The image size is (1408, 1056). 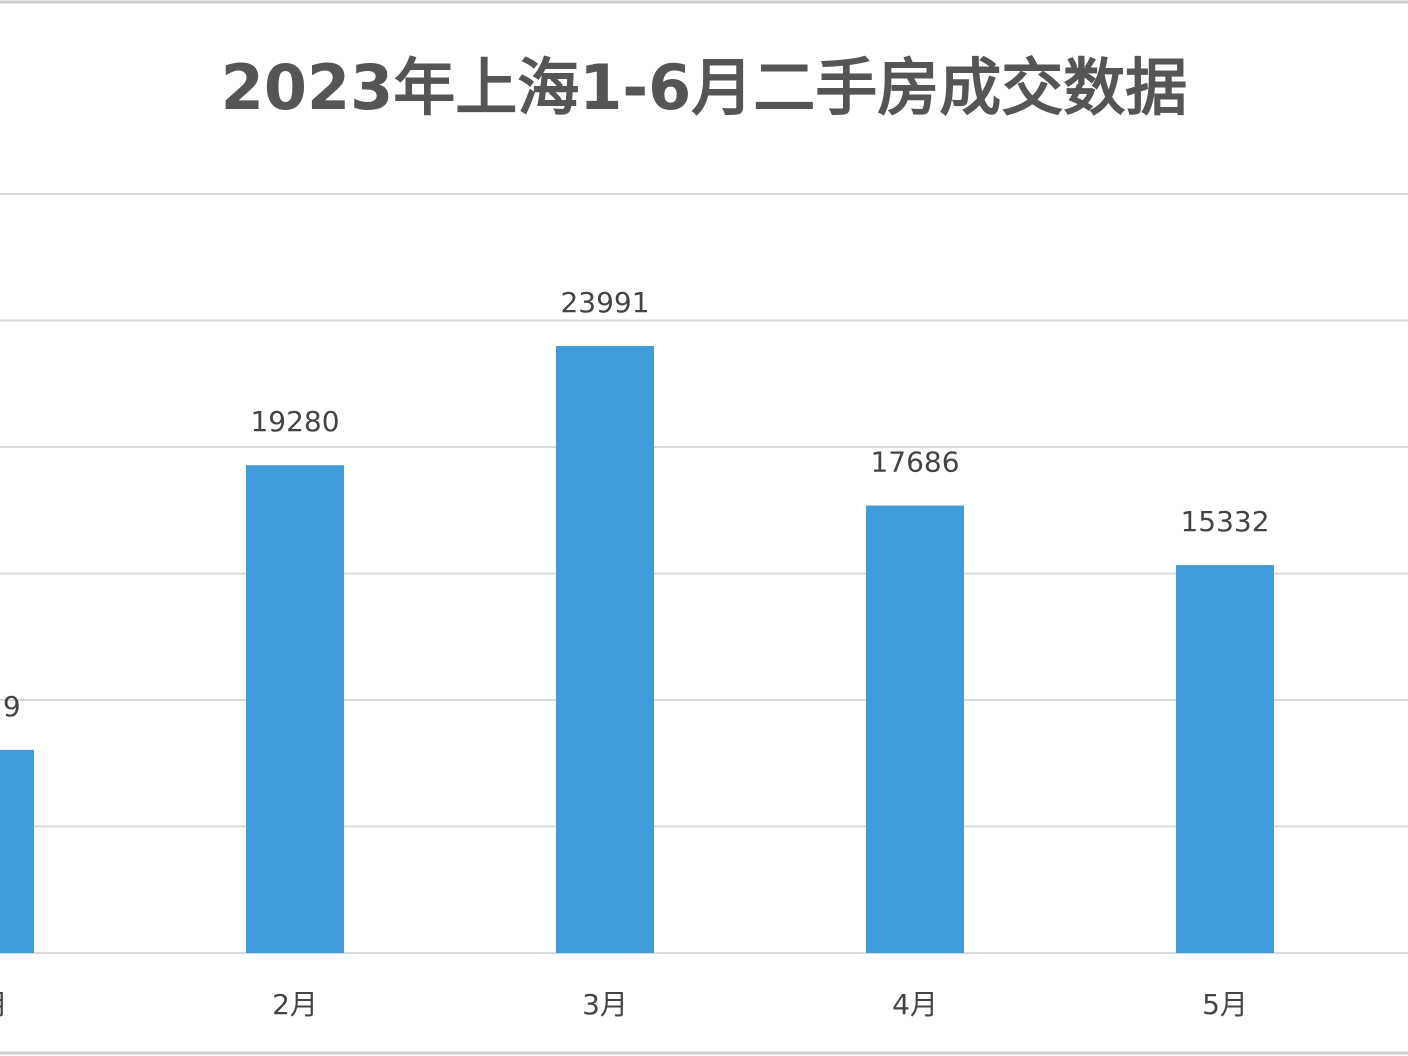 What do you see at coordinates (1224, 521) in the screenshot?
I see `value-label: 15332` at bounding box center [1224, 521].